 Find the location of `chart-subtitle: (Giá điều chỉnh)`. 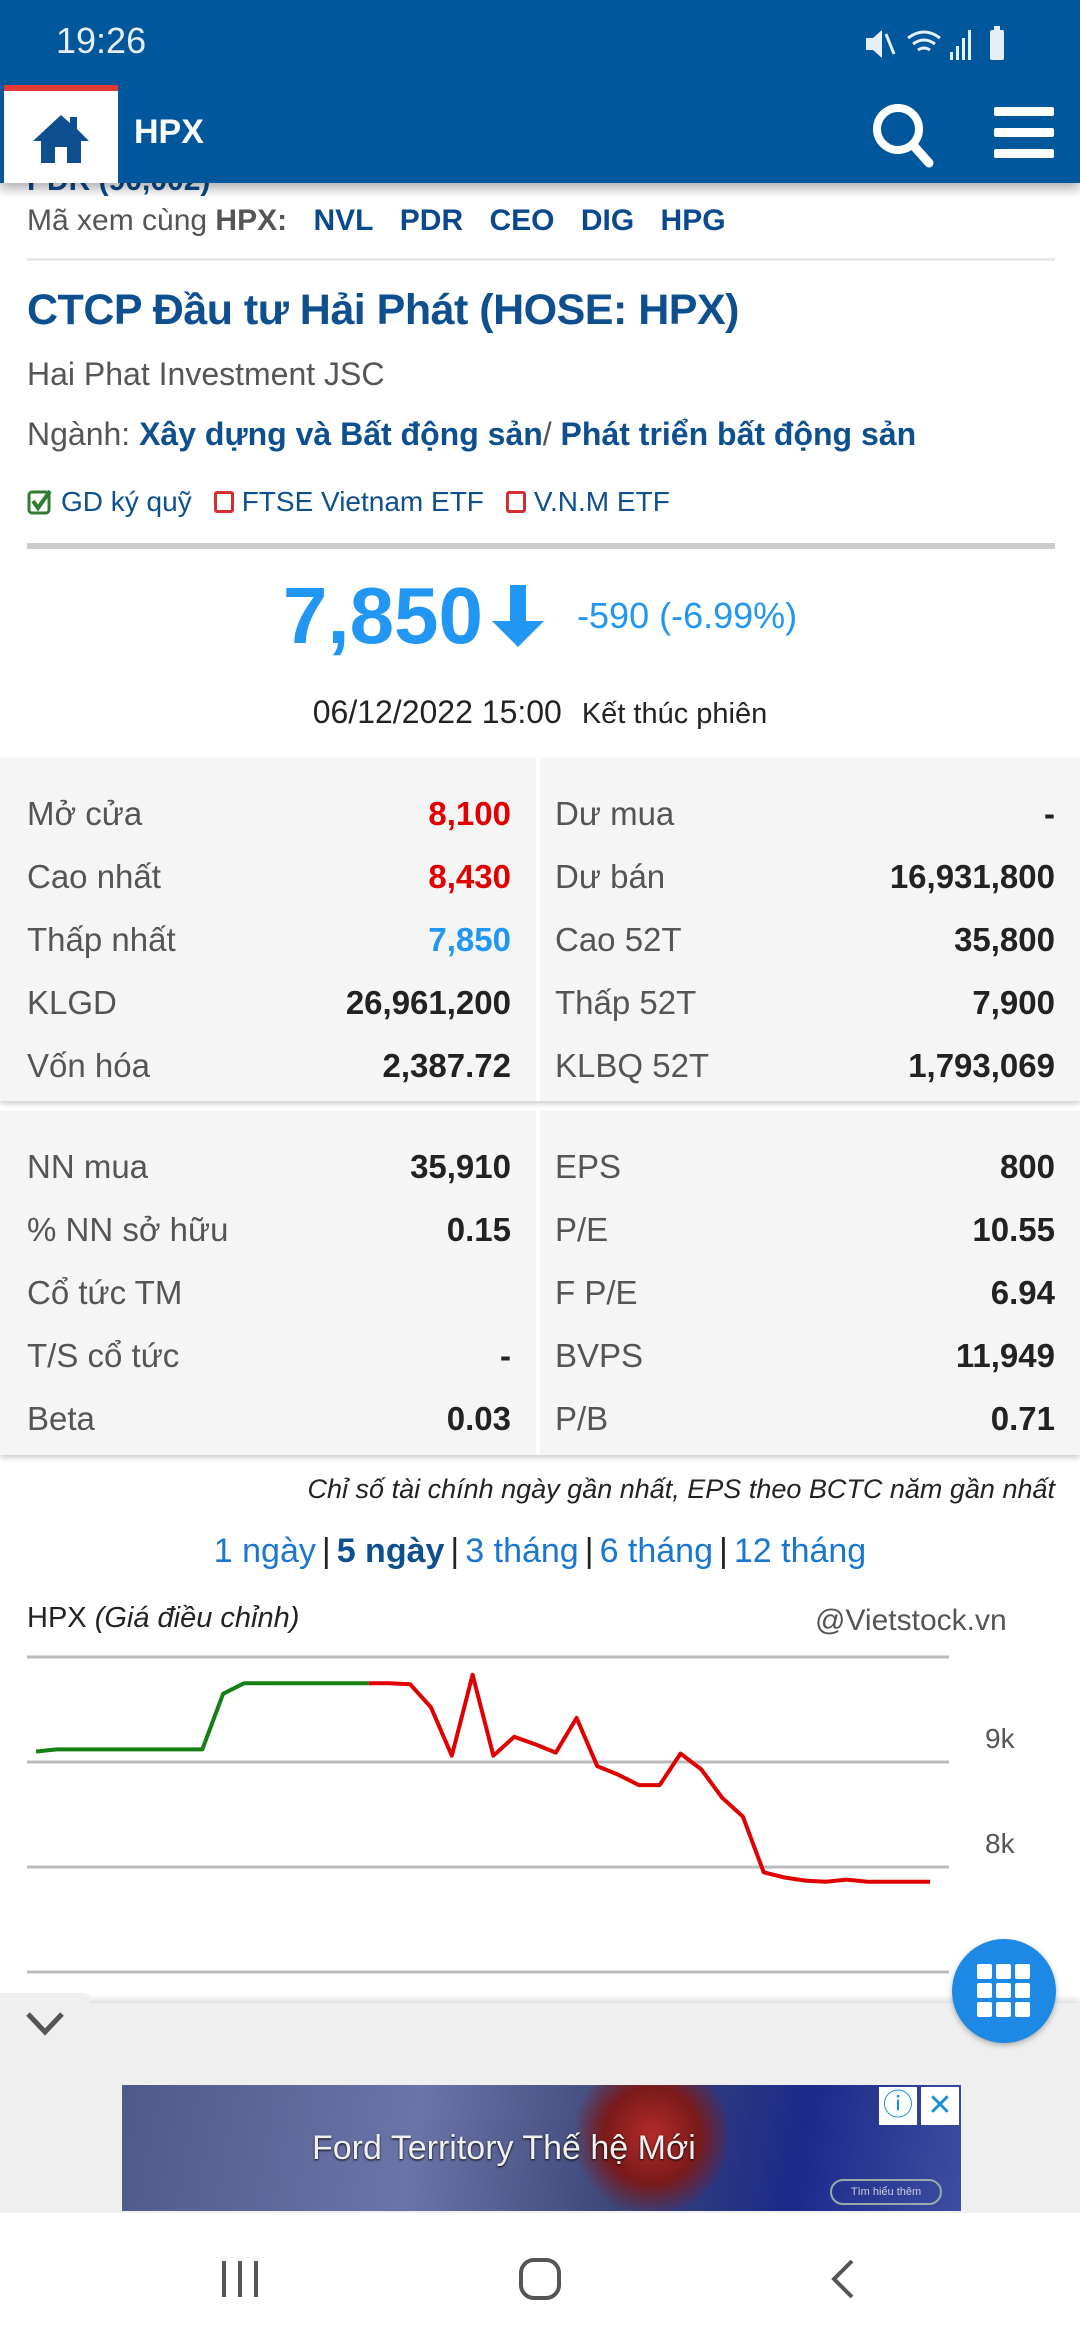

chart-subtitle: (Giá điều chỉnh) is located at coordinates (197, 1618).